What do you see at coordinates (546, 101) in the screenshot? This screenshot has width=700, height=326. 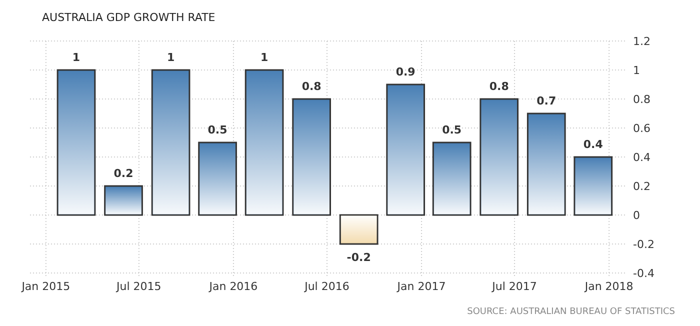 I see `data-label: 0.7` at bounding box center [546, 101].